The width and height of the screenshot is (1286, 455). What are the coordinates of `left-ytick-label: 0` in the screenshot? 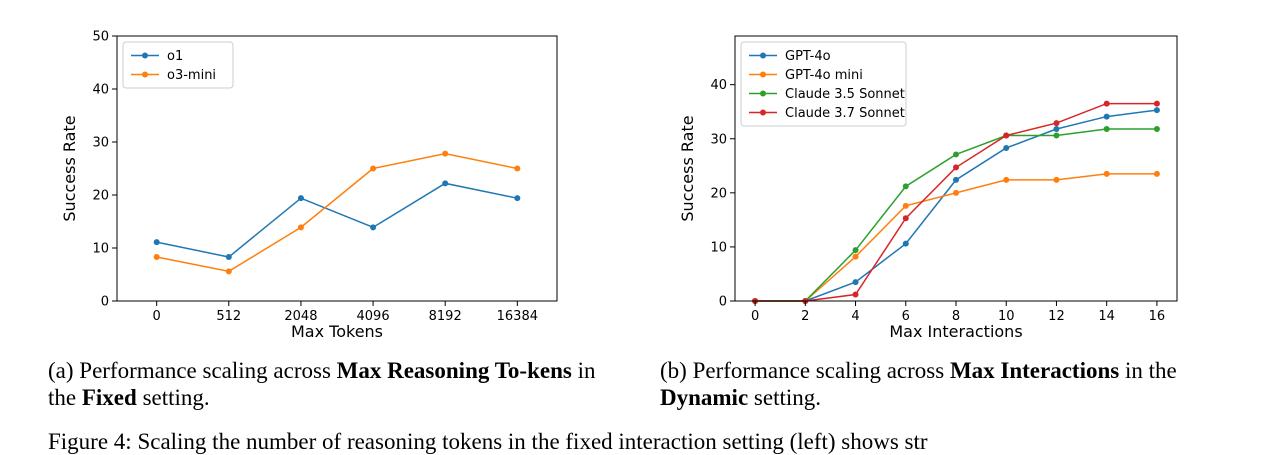 It's located at (105, 302).